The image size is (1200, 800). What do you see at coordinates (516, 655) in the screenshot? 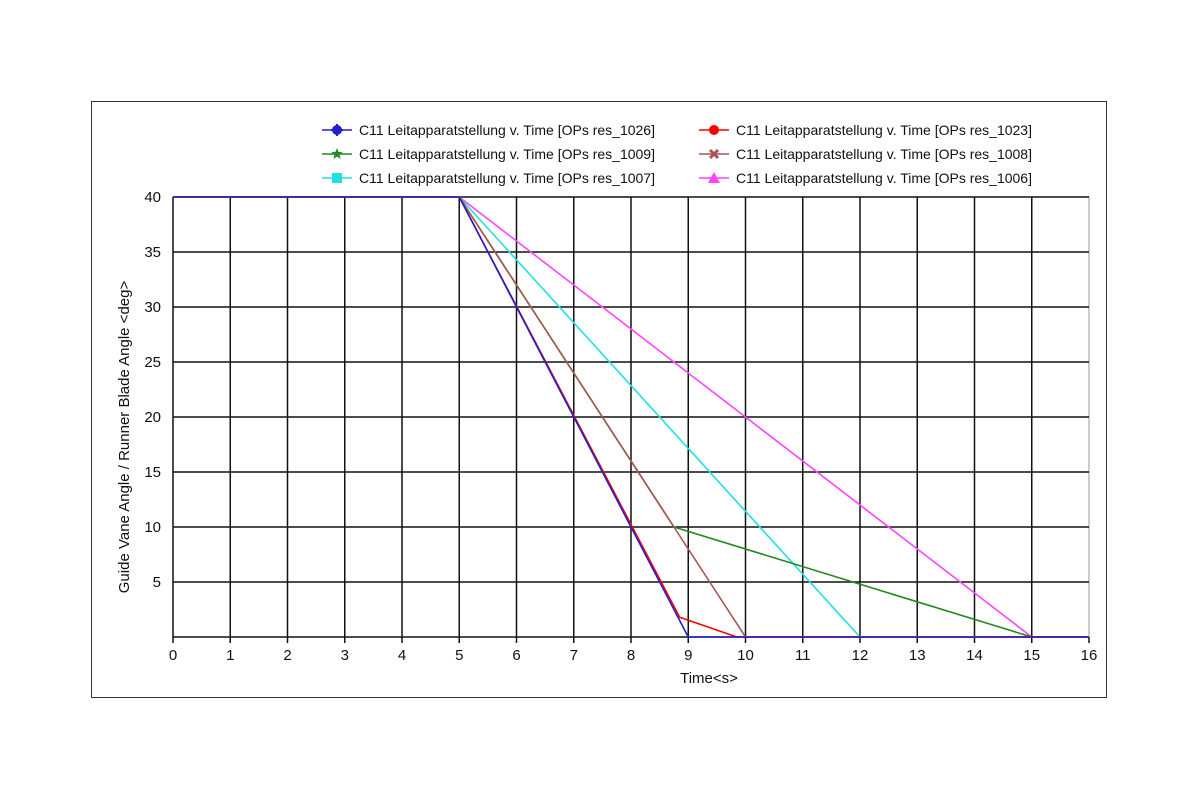
I see `x-tick-label-6: 6` at bounding box center [516, 655].